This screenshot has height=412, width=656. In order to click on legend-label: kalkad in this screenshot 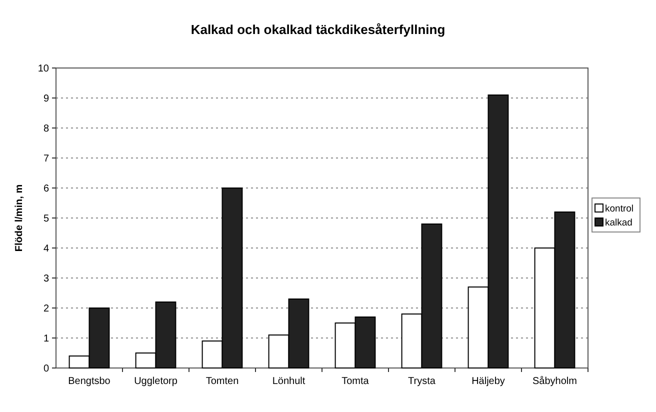, I will do `click(618, 222)`.